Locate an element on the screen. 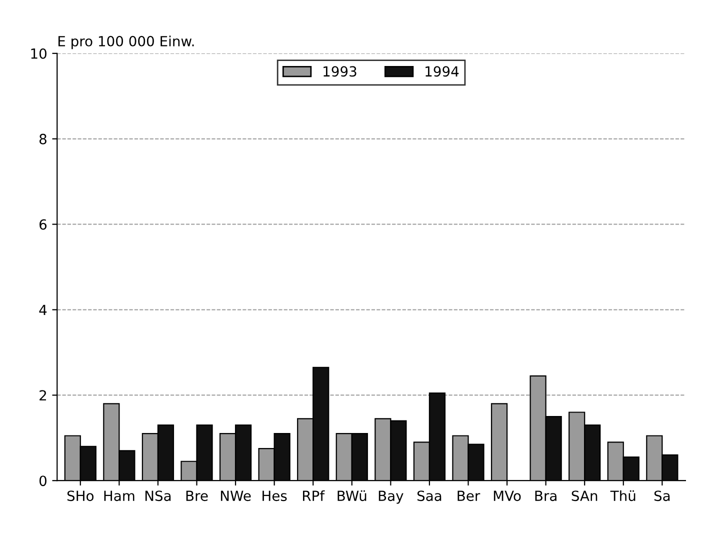  x-tick-label: SHo is located at coordinates (80, 496).